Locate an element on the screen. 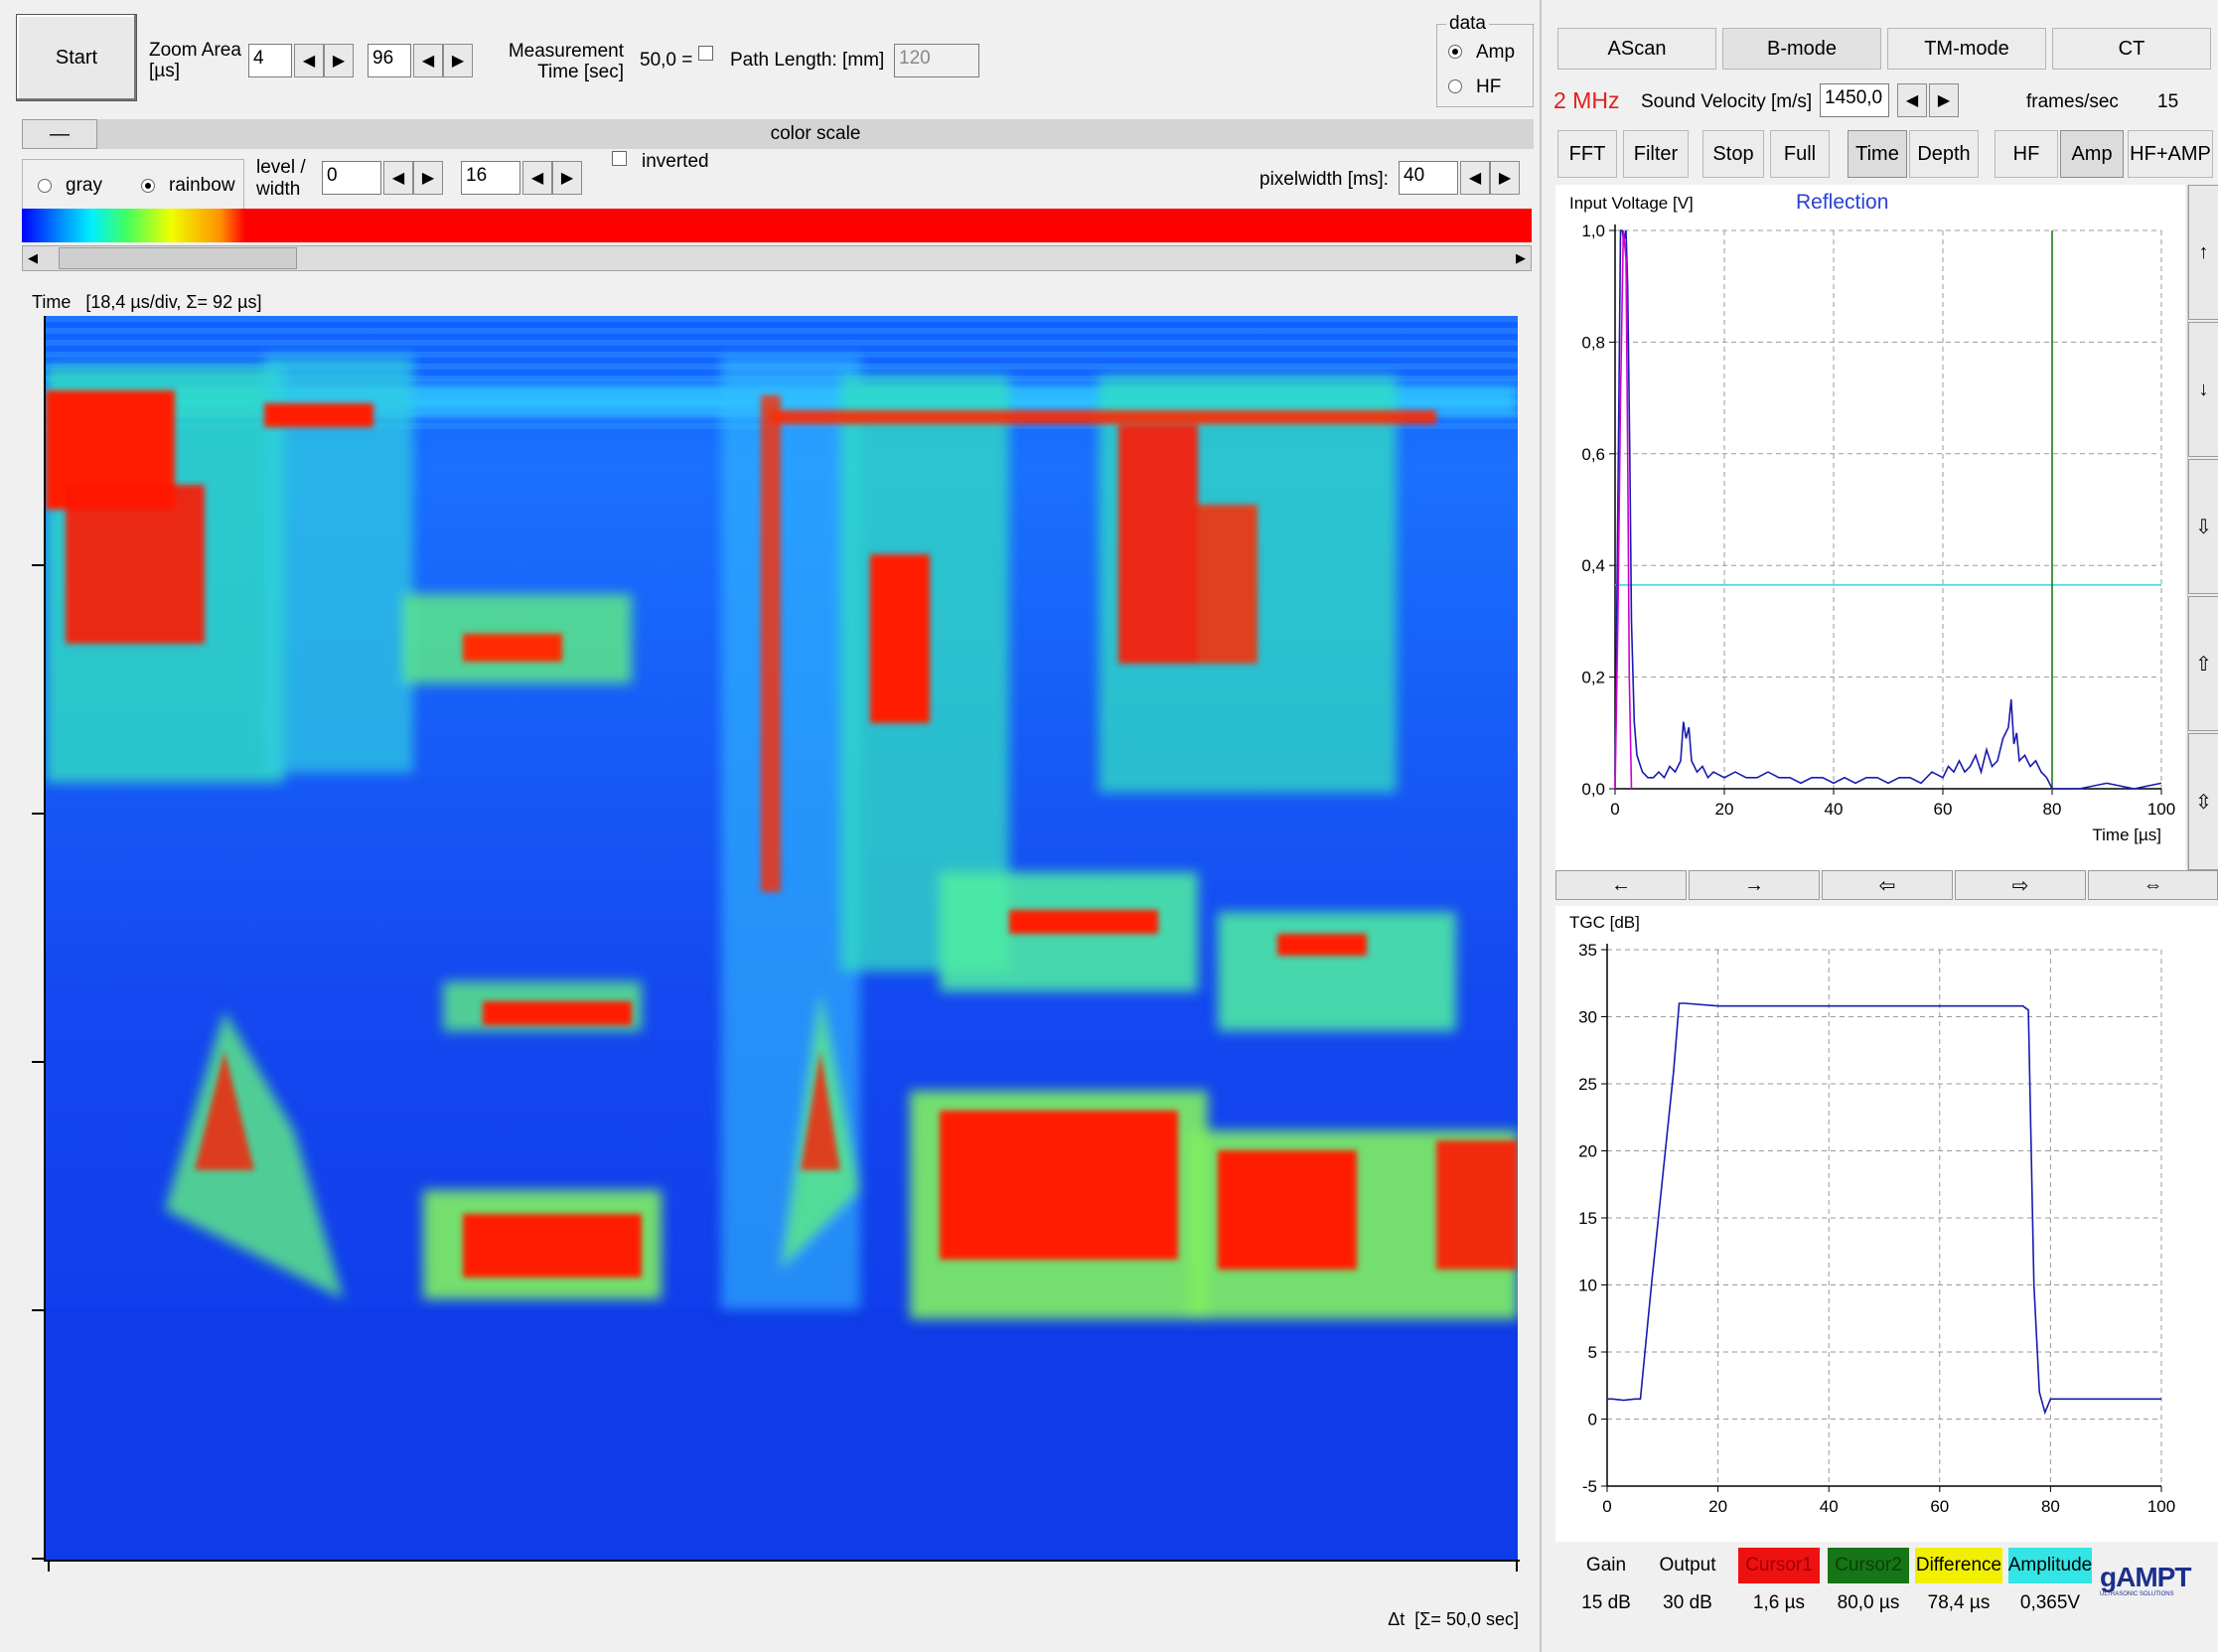 The image size is (2218, 1652). level-decrement-arrow-icon: ◀ is located at coordinates (398, 178).